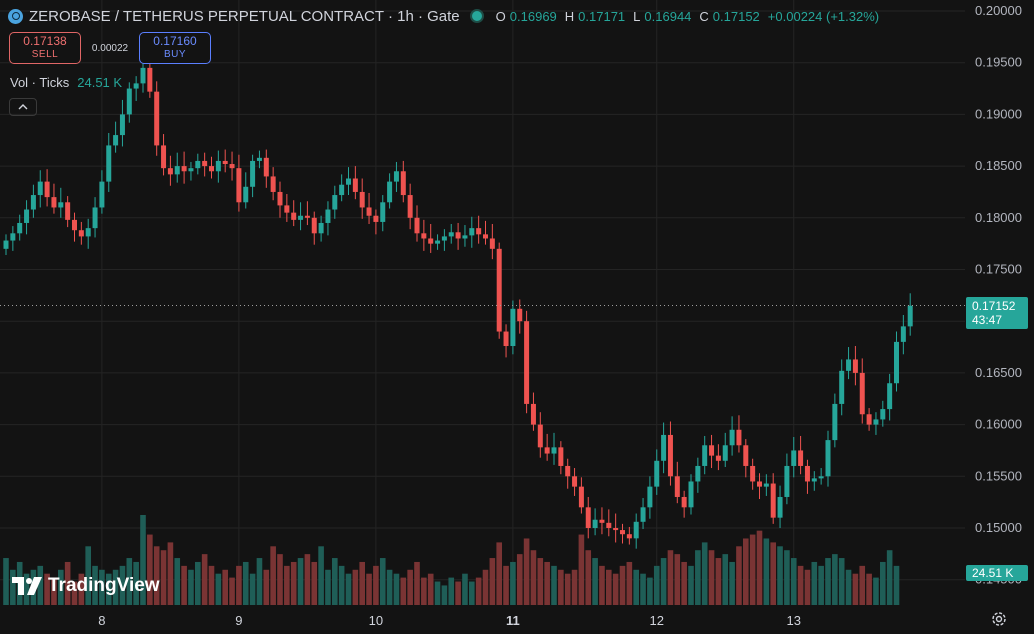  Describe the element at coordinates (110, 48) in the screenshot. I see `trade-panel: 0.17138 SELL 0.00022 0.17160 BUY` at that location.